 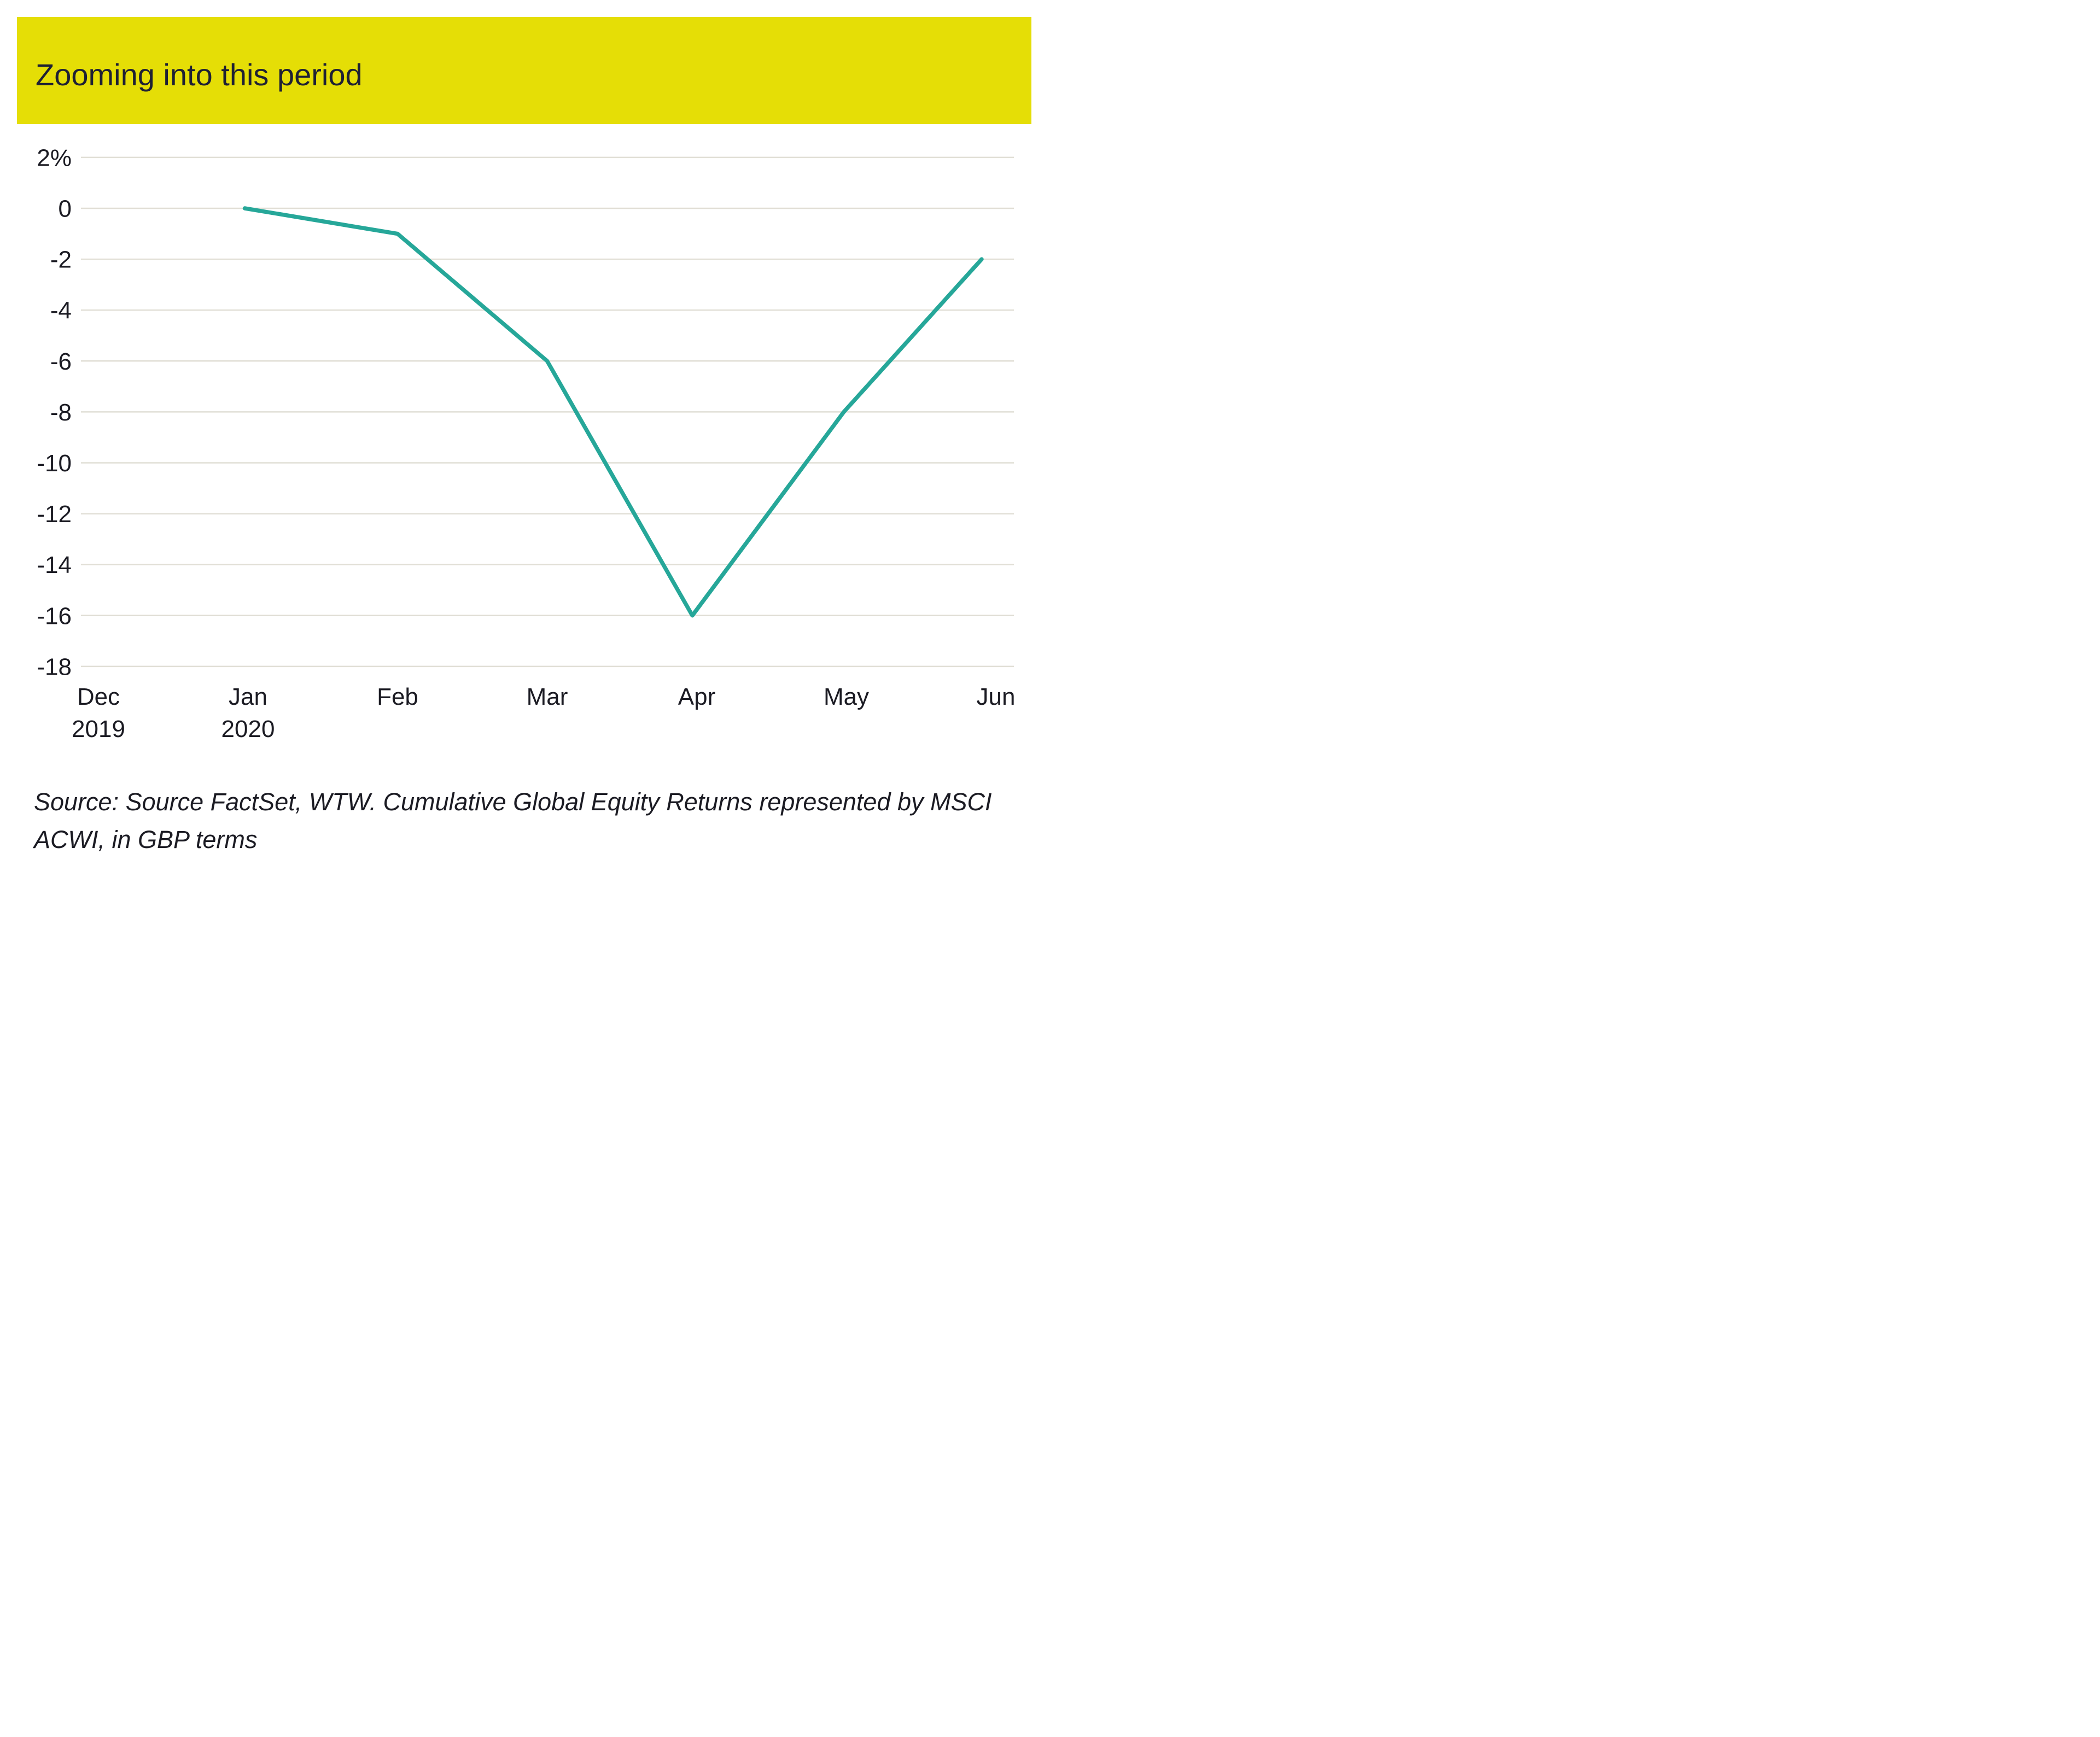 I want to click on x-axis-tick-label: Dec, so click(x=98, y=696).